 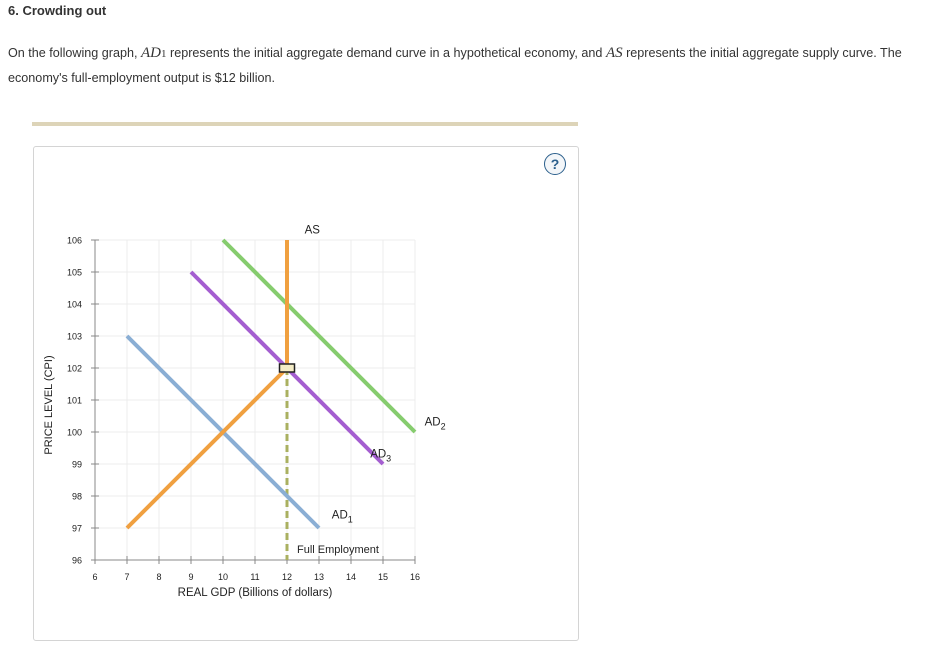 What do you see at coordinates (154, 53) in the screenshot?
I see `ad-symbol: AD1` at bounding box center [154, 53].